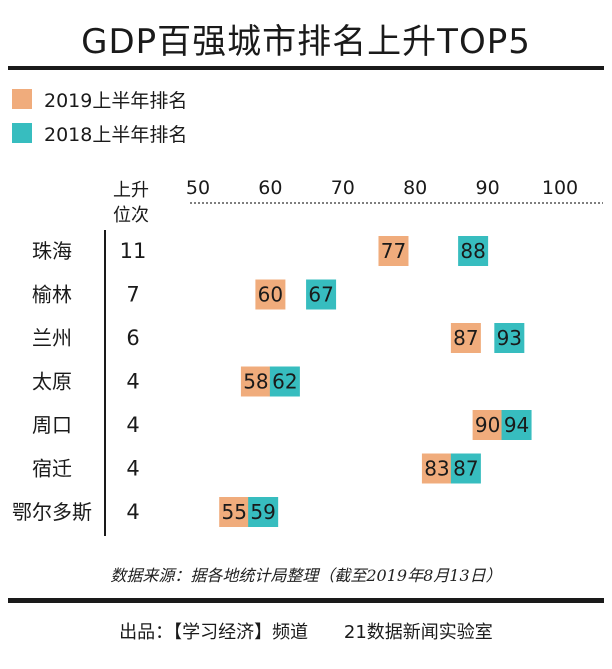  Describe the element at coordinates (415, 188) in the screenshot. I see `x-tick-label: 80` at that location.